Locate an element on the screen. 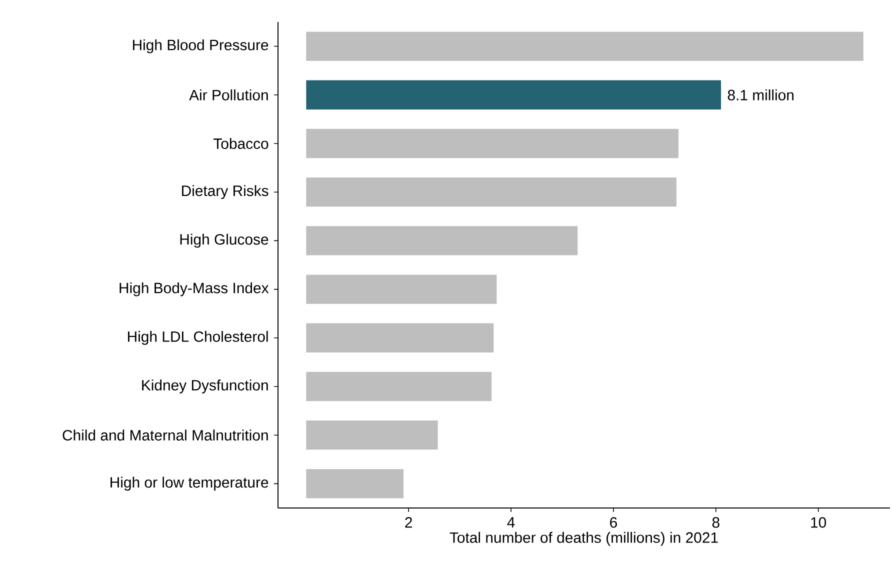 The width and height of the screenshot is (892, 565). y-tick-label: High LDL Cholesterol is located at coordinates (198, 337).